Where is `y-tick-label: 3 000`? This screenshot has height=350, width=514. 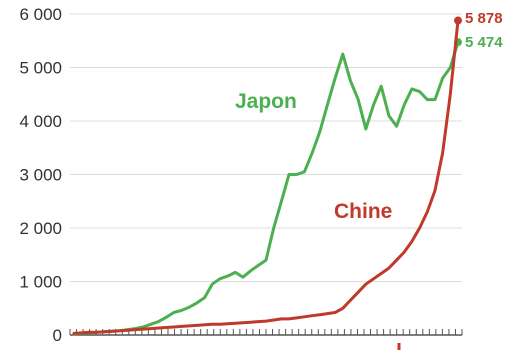
y-tick-label: 3 000 is located at coordinates (40, 175).